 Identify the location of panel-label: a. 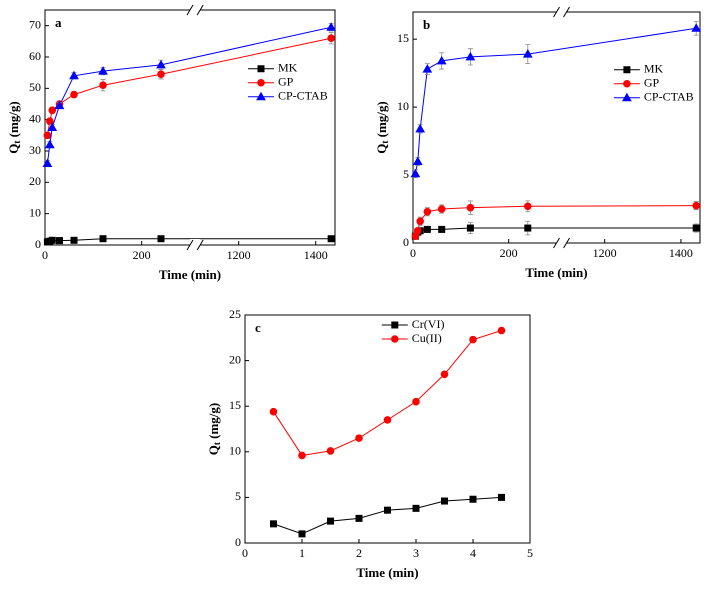
(58, 22).